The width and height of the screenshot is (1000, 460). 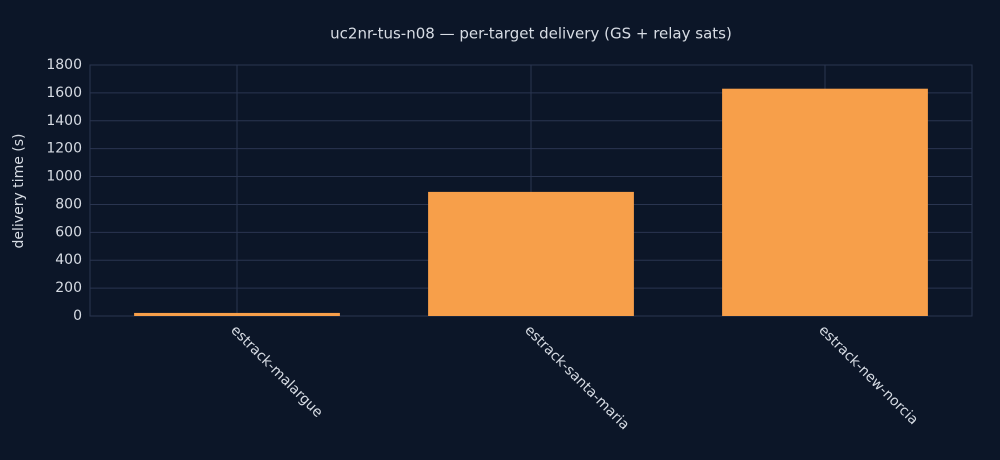 What do you see at coordinates (276, 371) in the screenshot?
I see `x-tick-label: estrack-malargue` at bounding box center [276, 371].